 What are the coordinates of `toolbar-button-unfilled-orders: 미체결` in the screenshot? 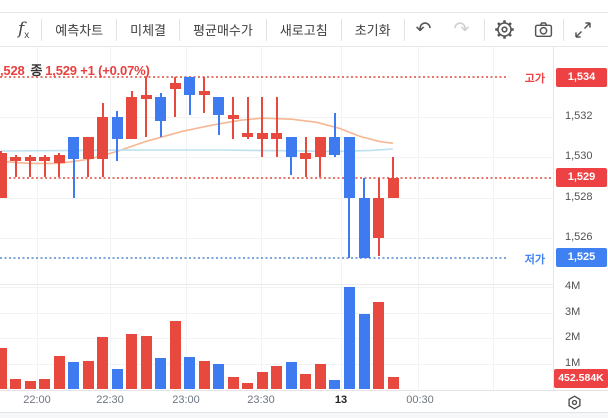 It's located at (148, 29).